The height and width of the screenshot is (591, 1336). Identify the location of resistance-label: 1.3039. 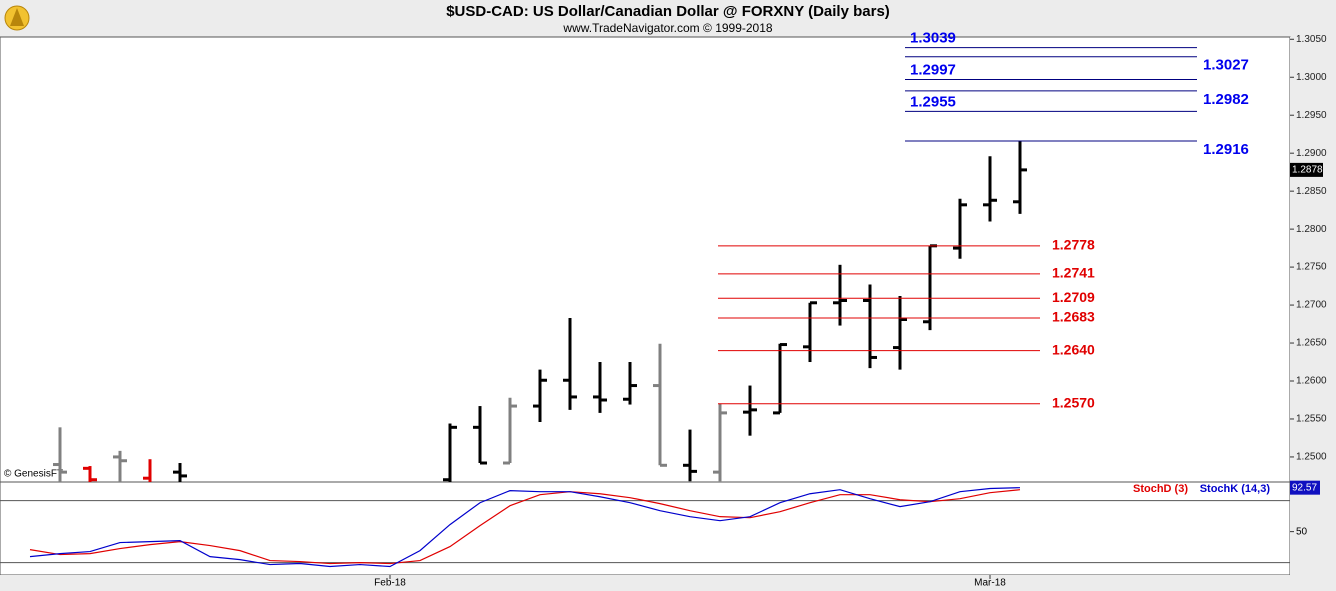
(933, 38).